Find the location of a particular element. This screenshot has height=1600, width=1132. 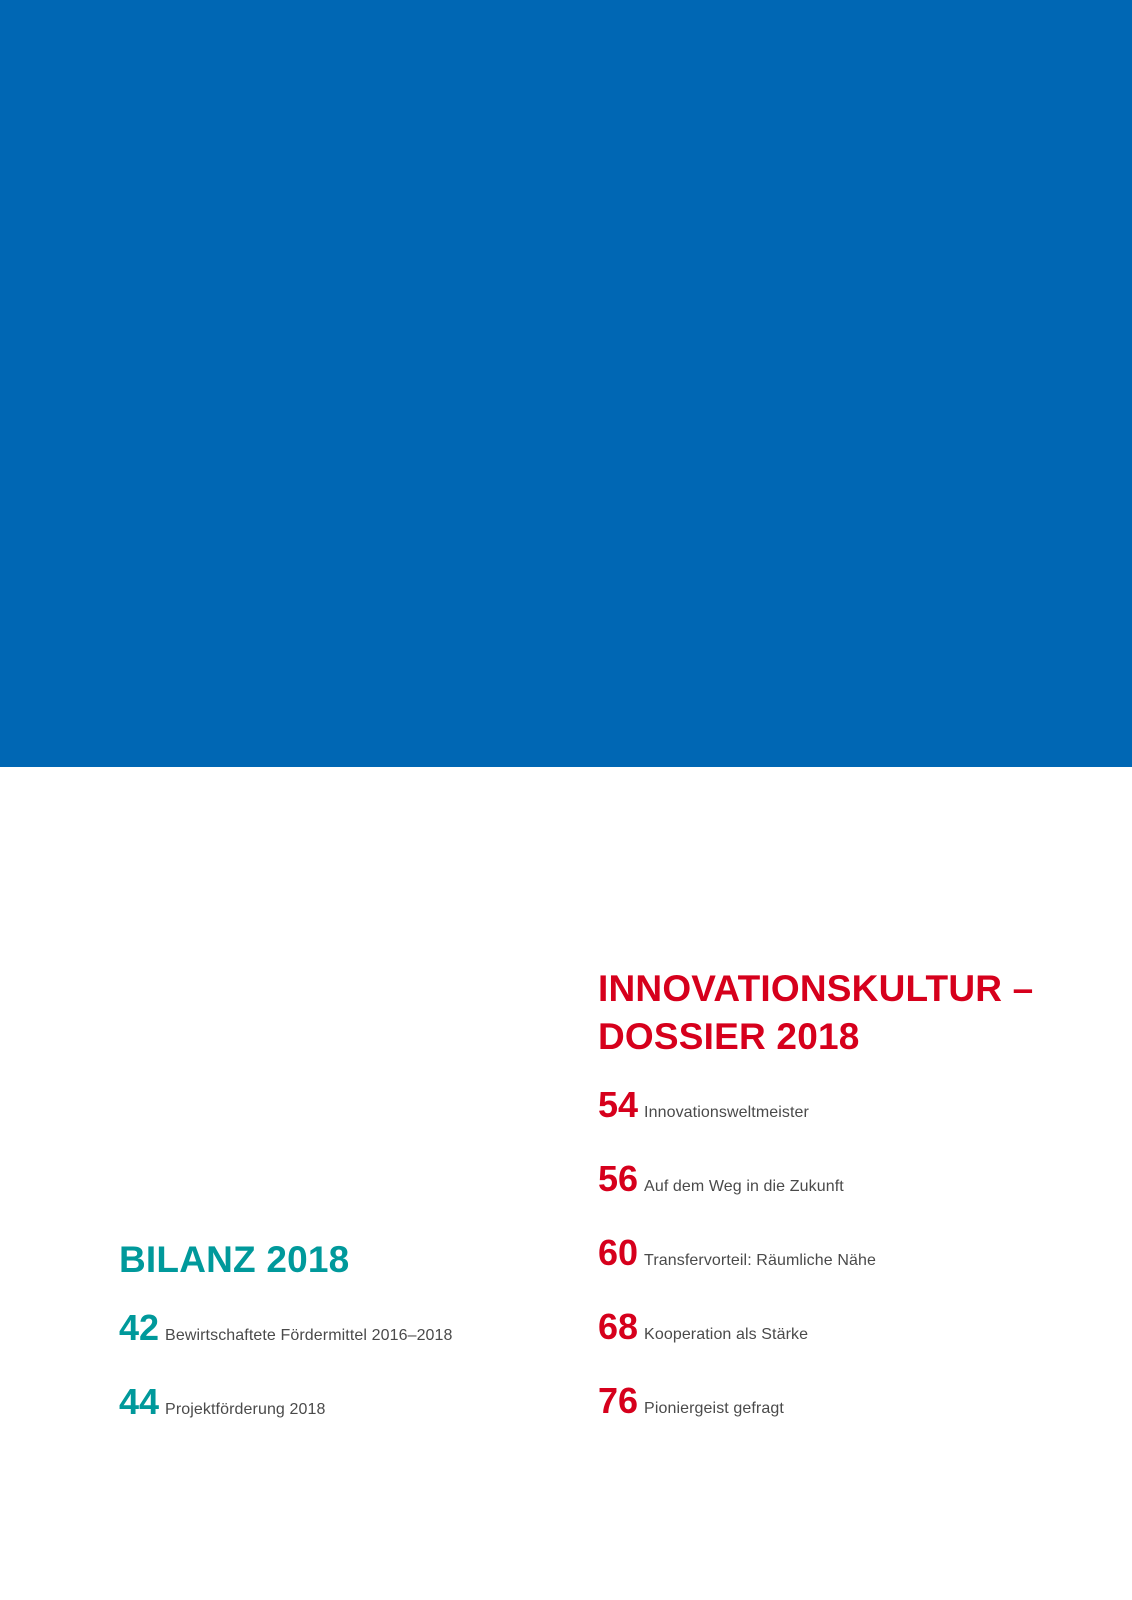

toc-page-number: 42 is located at coordinates (139, 1327).